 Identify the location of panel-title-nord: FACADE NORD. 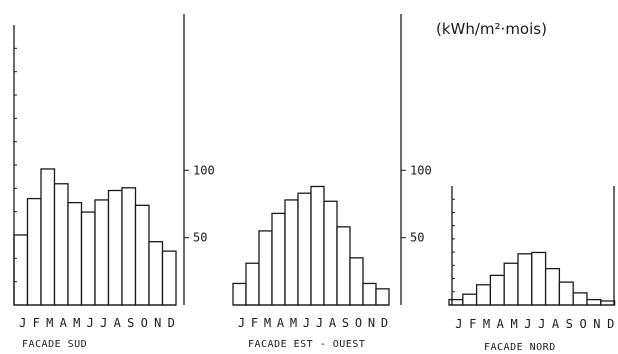
(520, 347).